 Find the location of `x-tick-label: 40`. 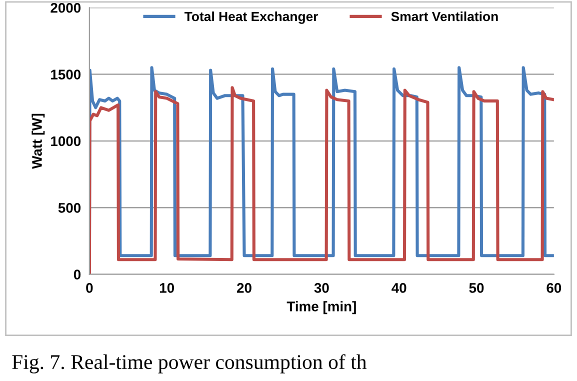

x-tick-label: 40 is located at coordinates (399, 288).